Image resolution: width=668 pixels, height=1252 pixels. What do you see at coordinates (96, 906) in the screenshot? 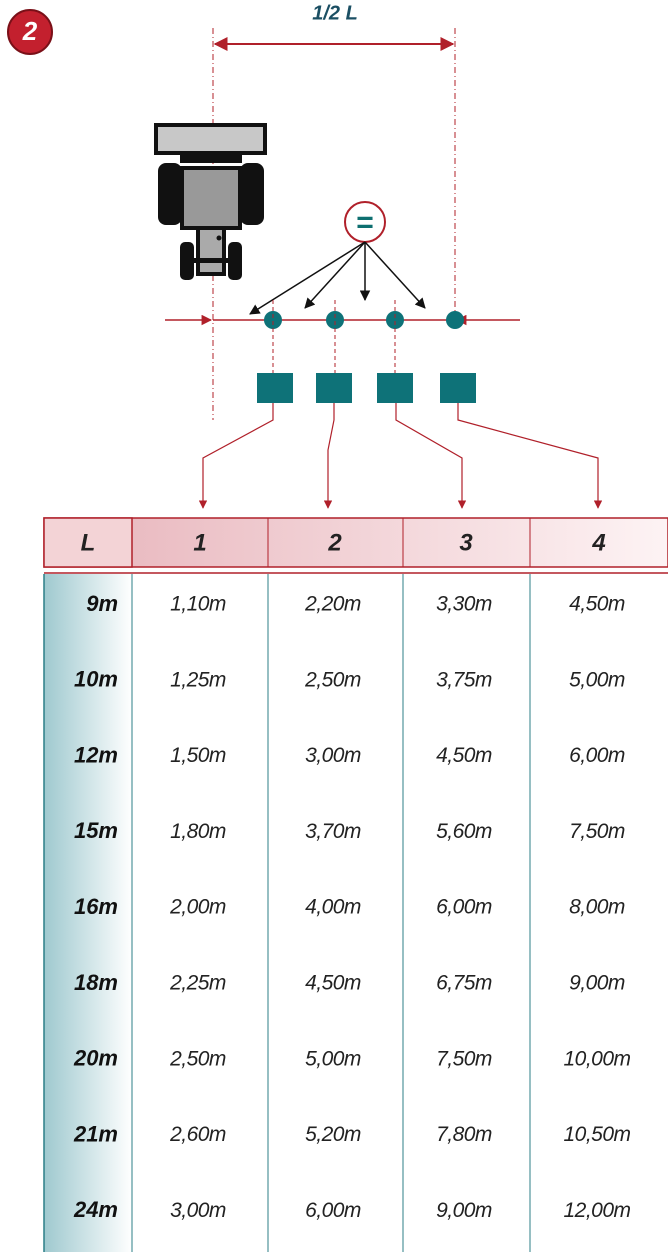
I see `row-header: 16m` at bounding box center [96, 906].